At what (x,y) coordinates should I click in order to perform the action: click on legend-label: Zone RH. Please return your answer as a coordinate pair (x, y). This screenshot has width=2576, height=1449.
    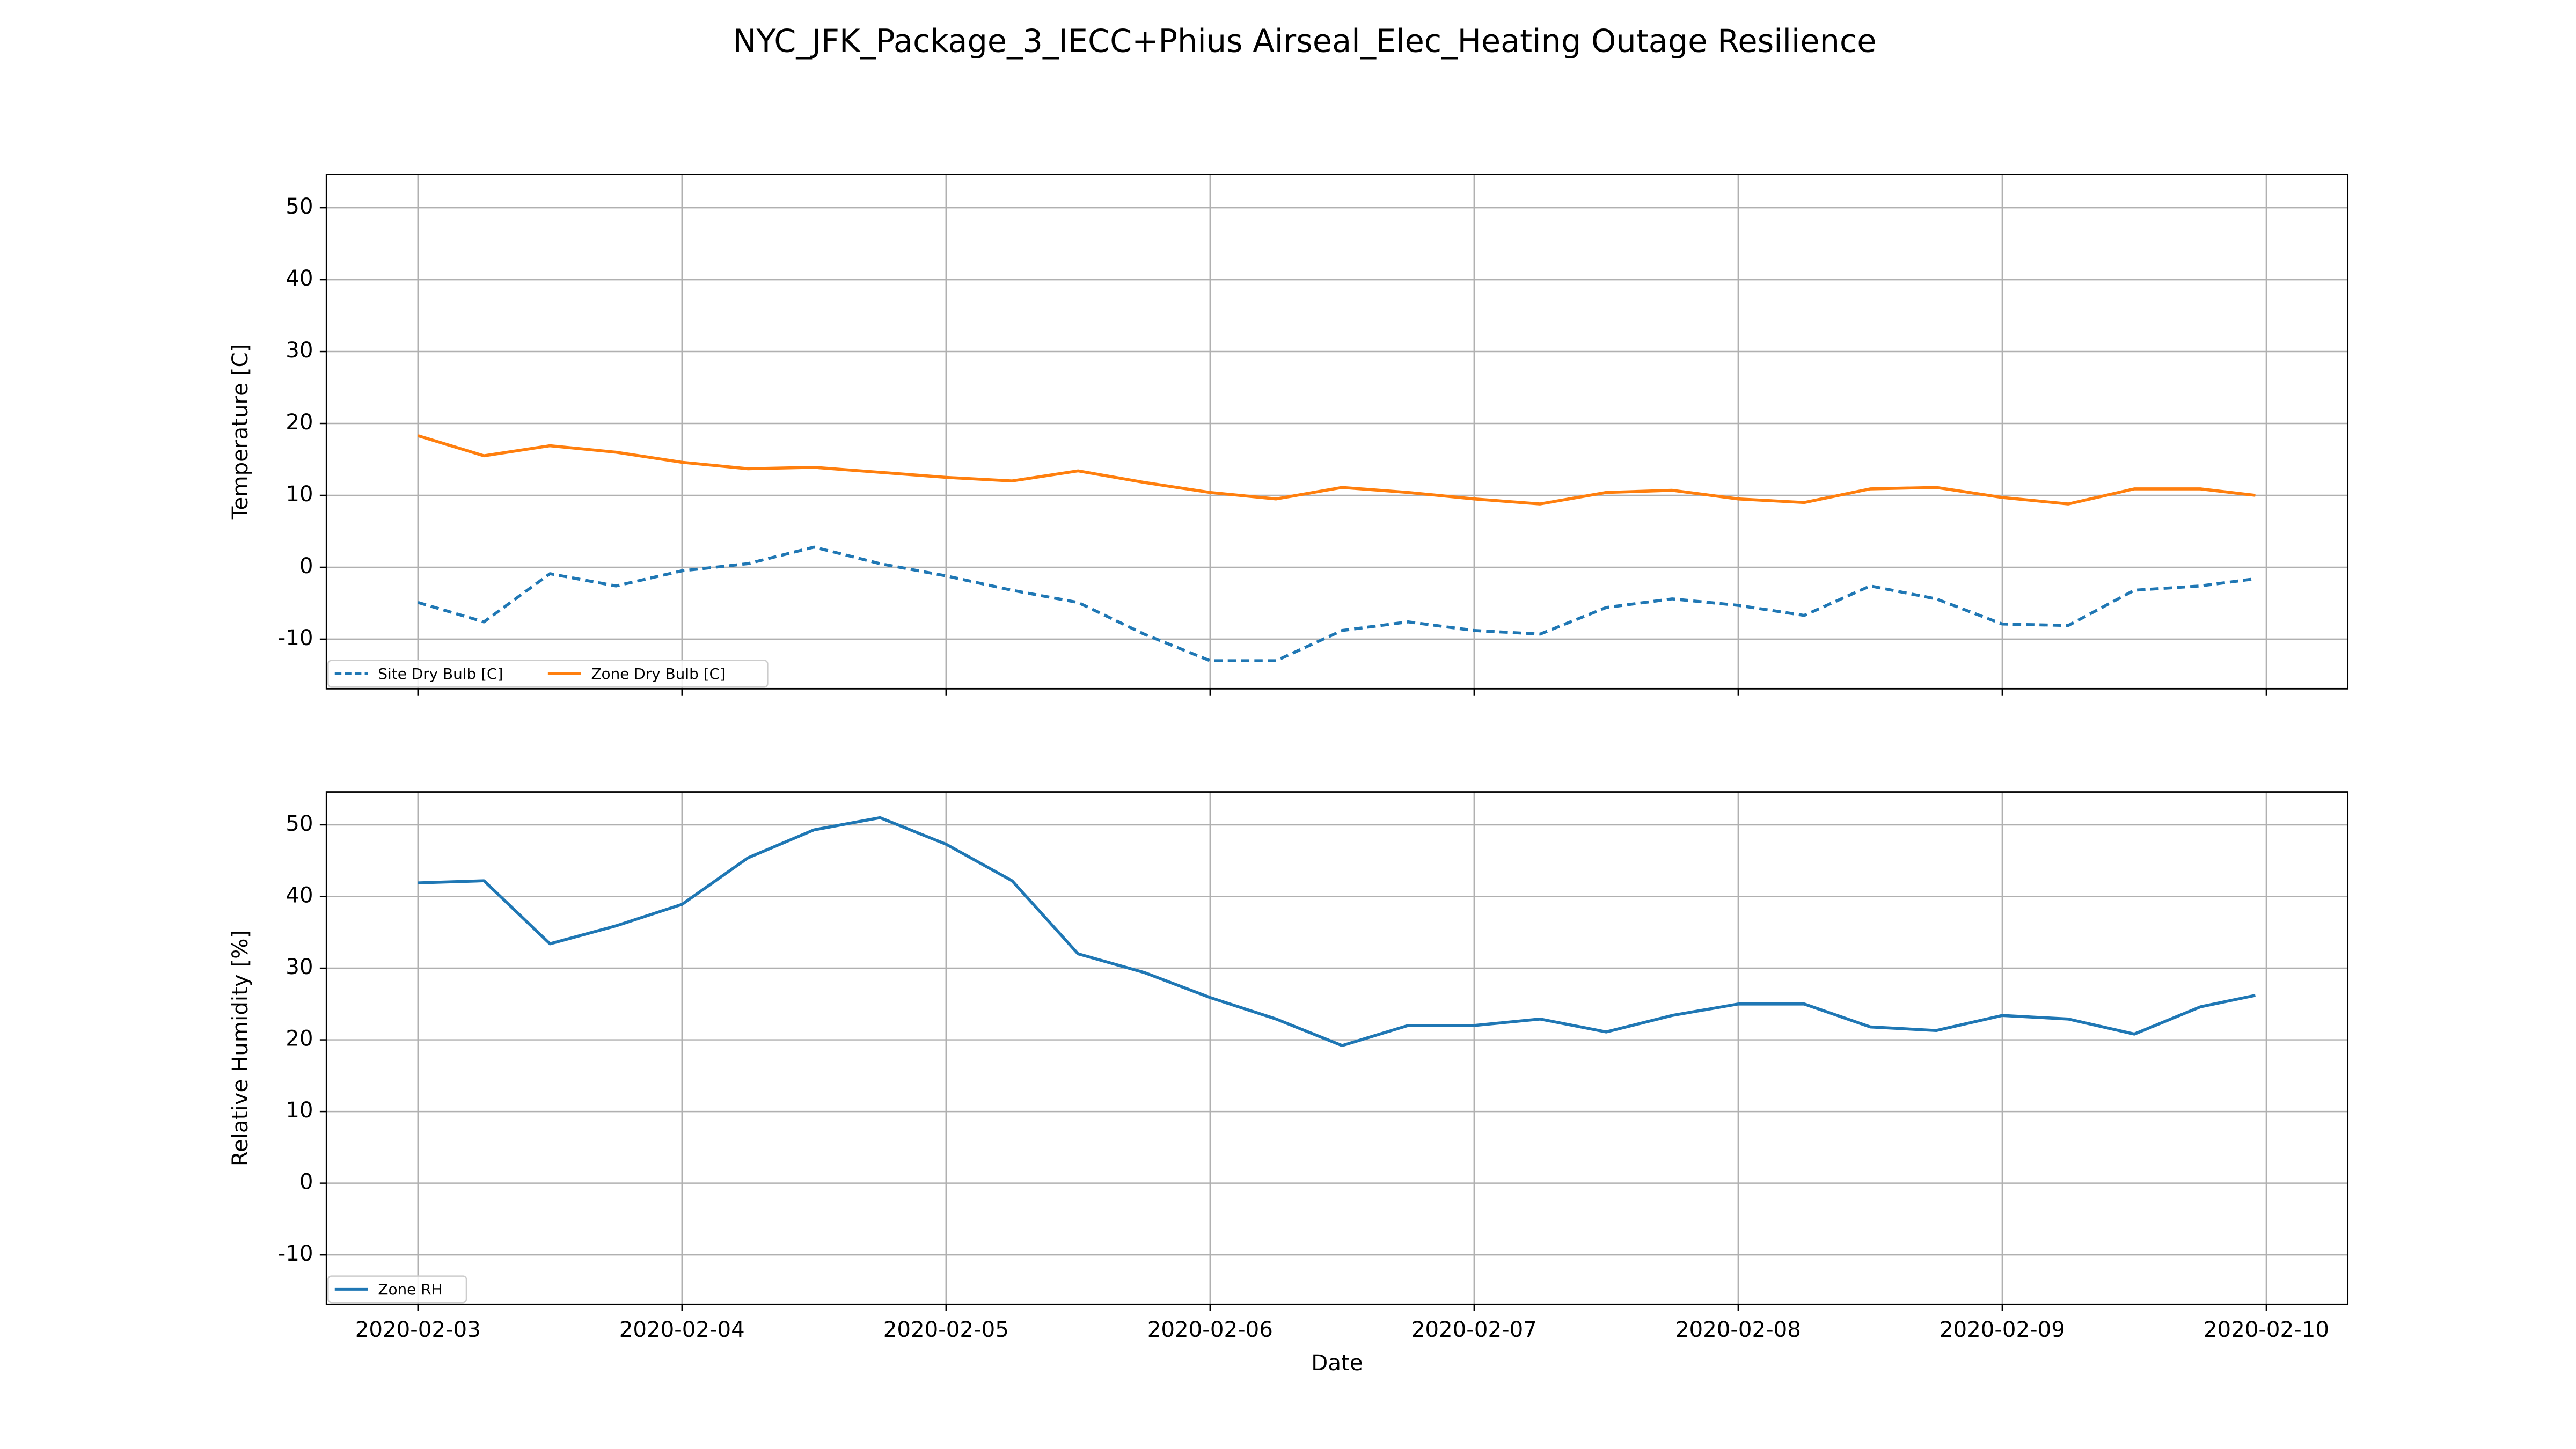
    Looking at the image, I should click on (410, 1289).